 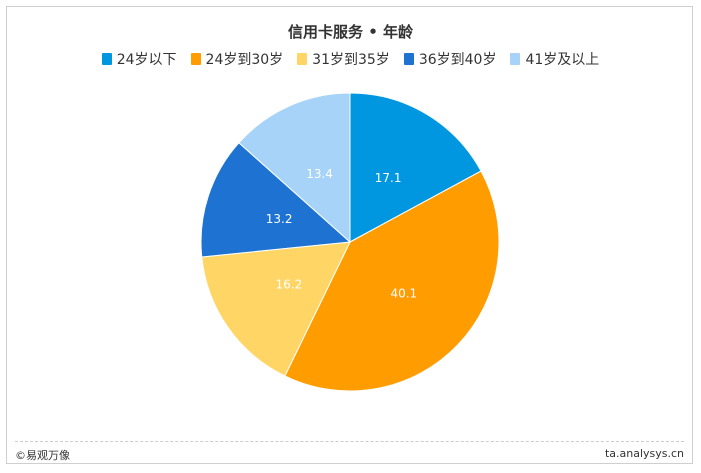 What do you see at coordinates (349, 441) in the screenshot?
I see `footer-divider` at bounding box center [349, 441].